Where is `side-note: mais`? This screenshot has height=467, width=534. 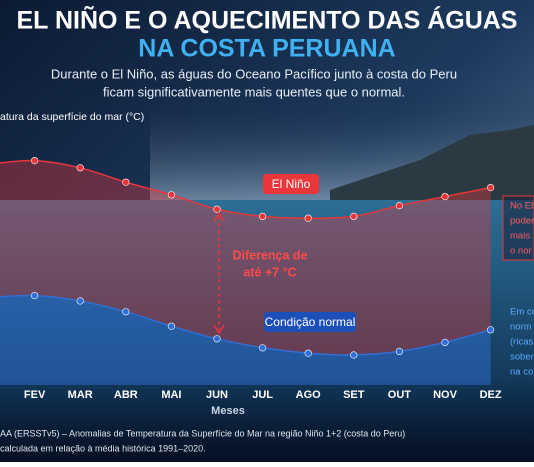
side-note: mais is located at coordinates (520, 236).